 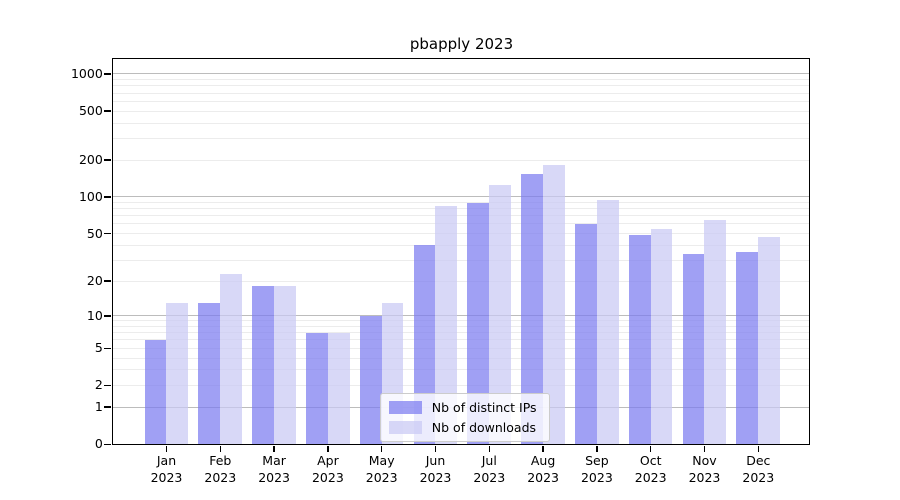 I want to click on x-tick-label-feb: Feb 2023, so click(x=220, y=469).